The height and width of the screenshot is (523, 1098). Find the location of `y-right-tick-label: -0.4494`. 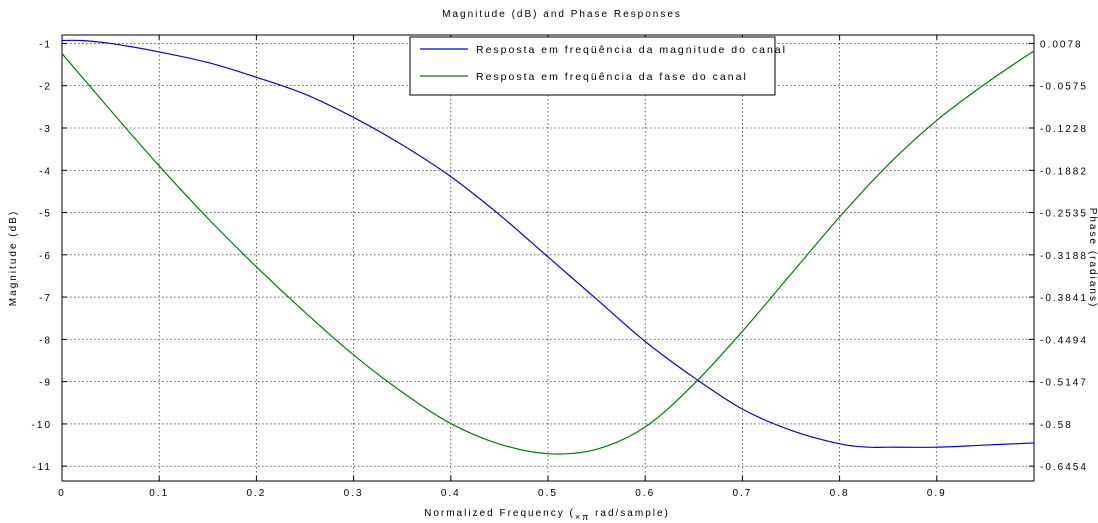

y-right-tick-label: -0.4494 is located at coordinates (1064, 340).